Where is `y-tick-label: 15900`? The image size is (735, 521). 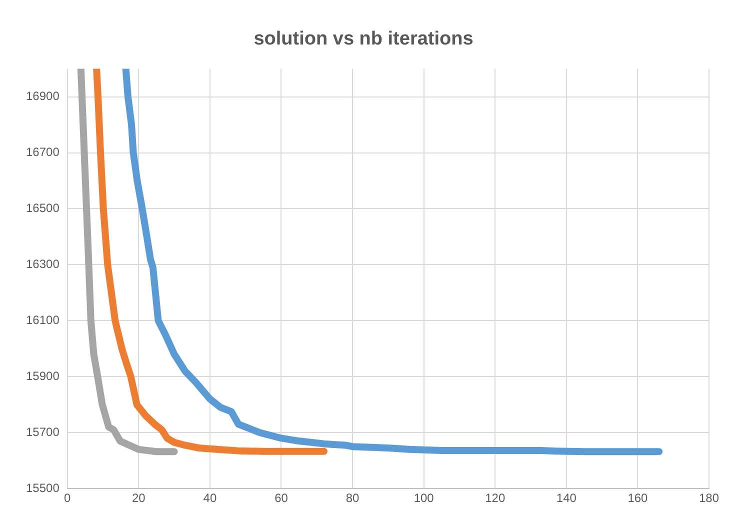
y-tick-label: 15900 is located at coordinates (43, 375).